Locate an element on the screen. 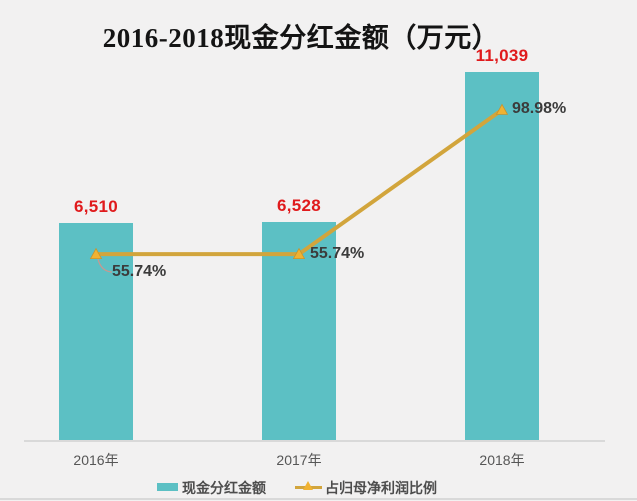 This screenshot has width=637, height=501. legend-bar-label: 现金分红金额 is located at coordinates (224, 488).